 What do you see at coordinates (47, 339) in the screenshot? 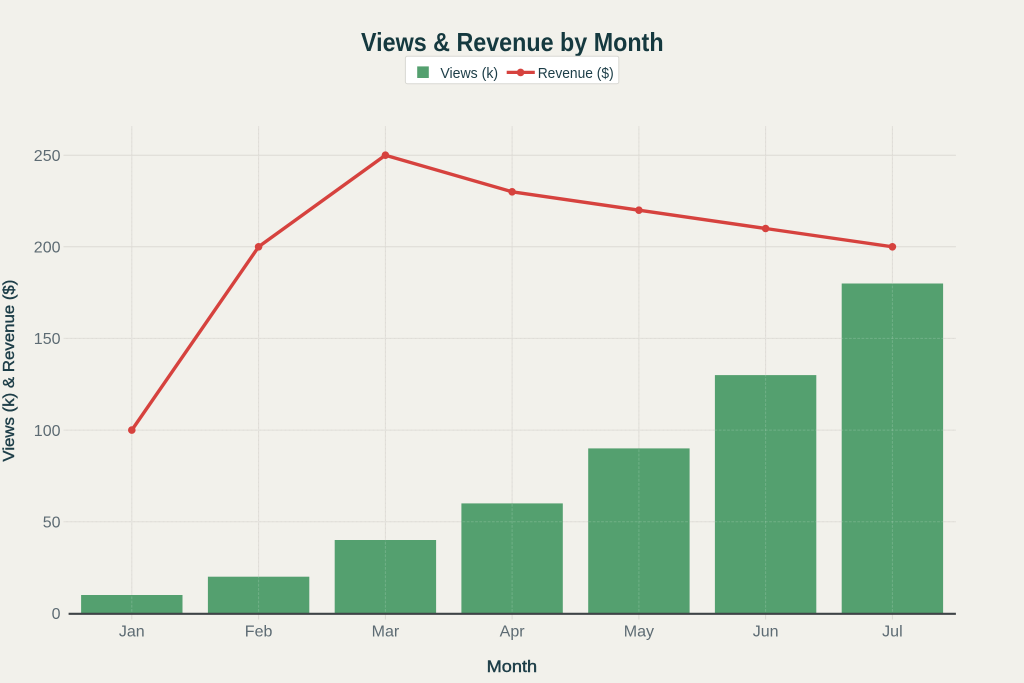
I see `svg-text: 150` at bounding box center [47, 339].